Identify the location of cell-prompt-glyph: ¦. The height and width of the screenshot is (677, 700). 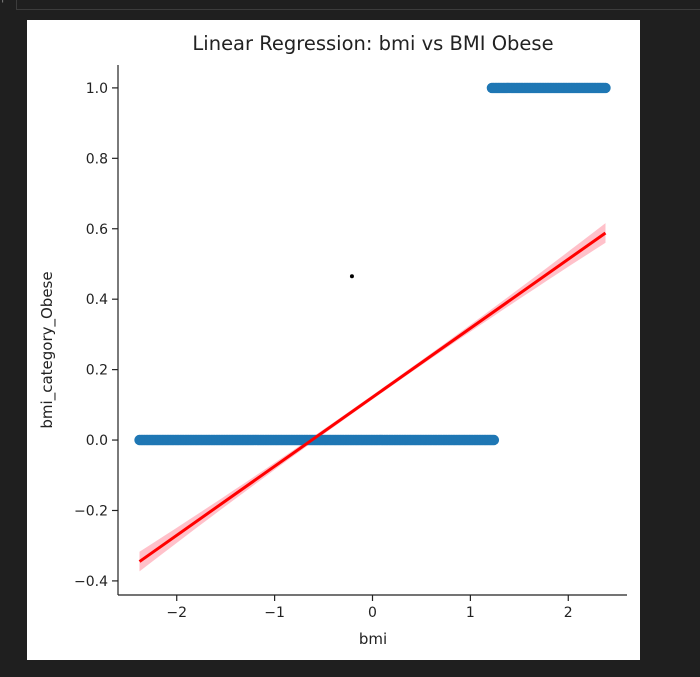
(2, 2).